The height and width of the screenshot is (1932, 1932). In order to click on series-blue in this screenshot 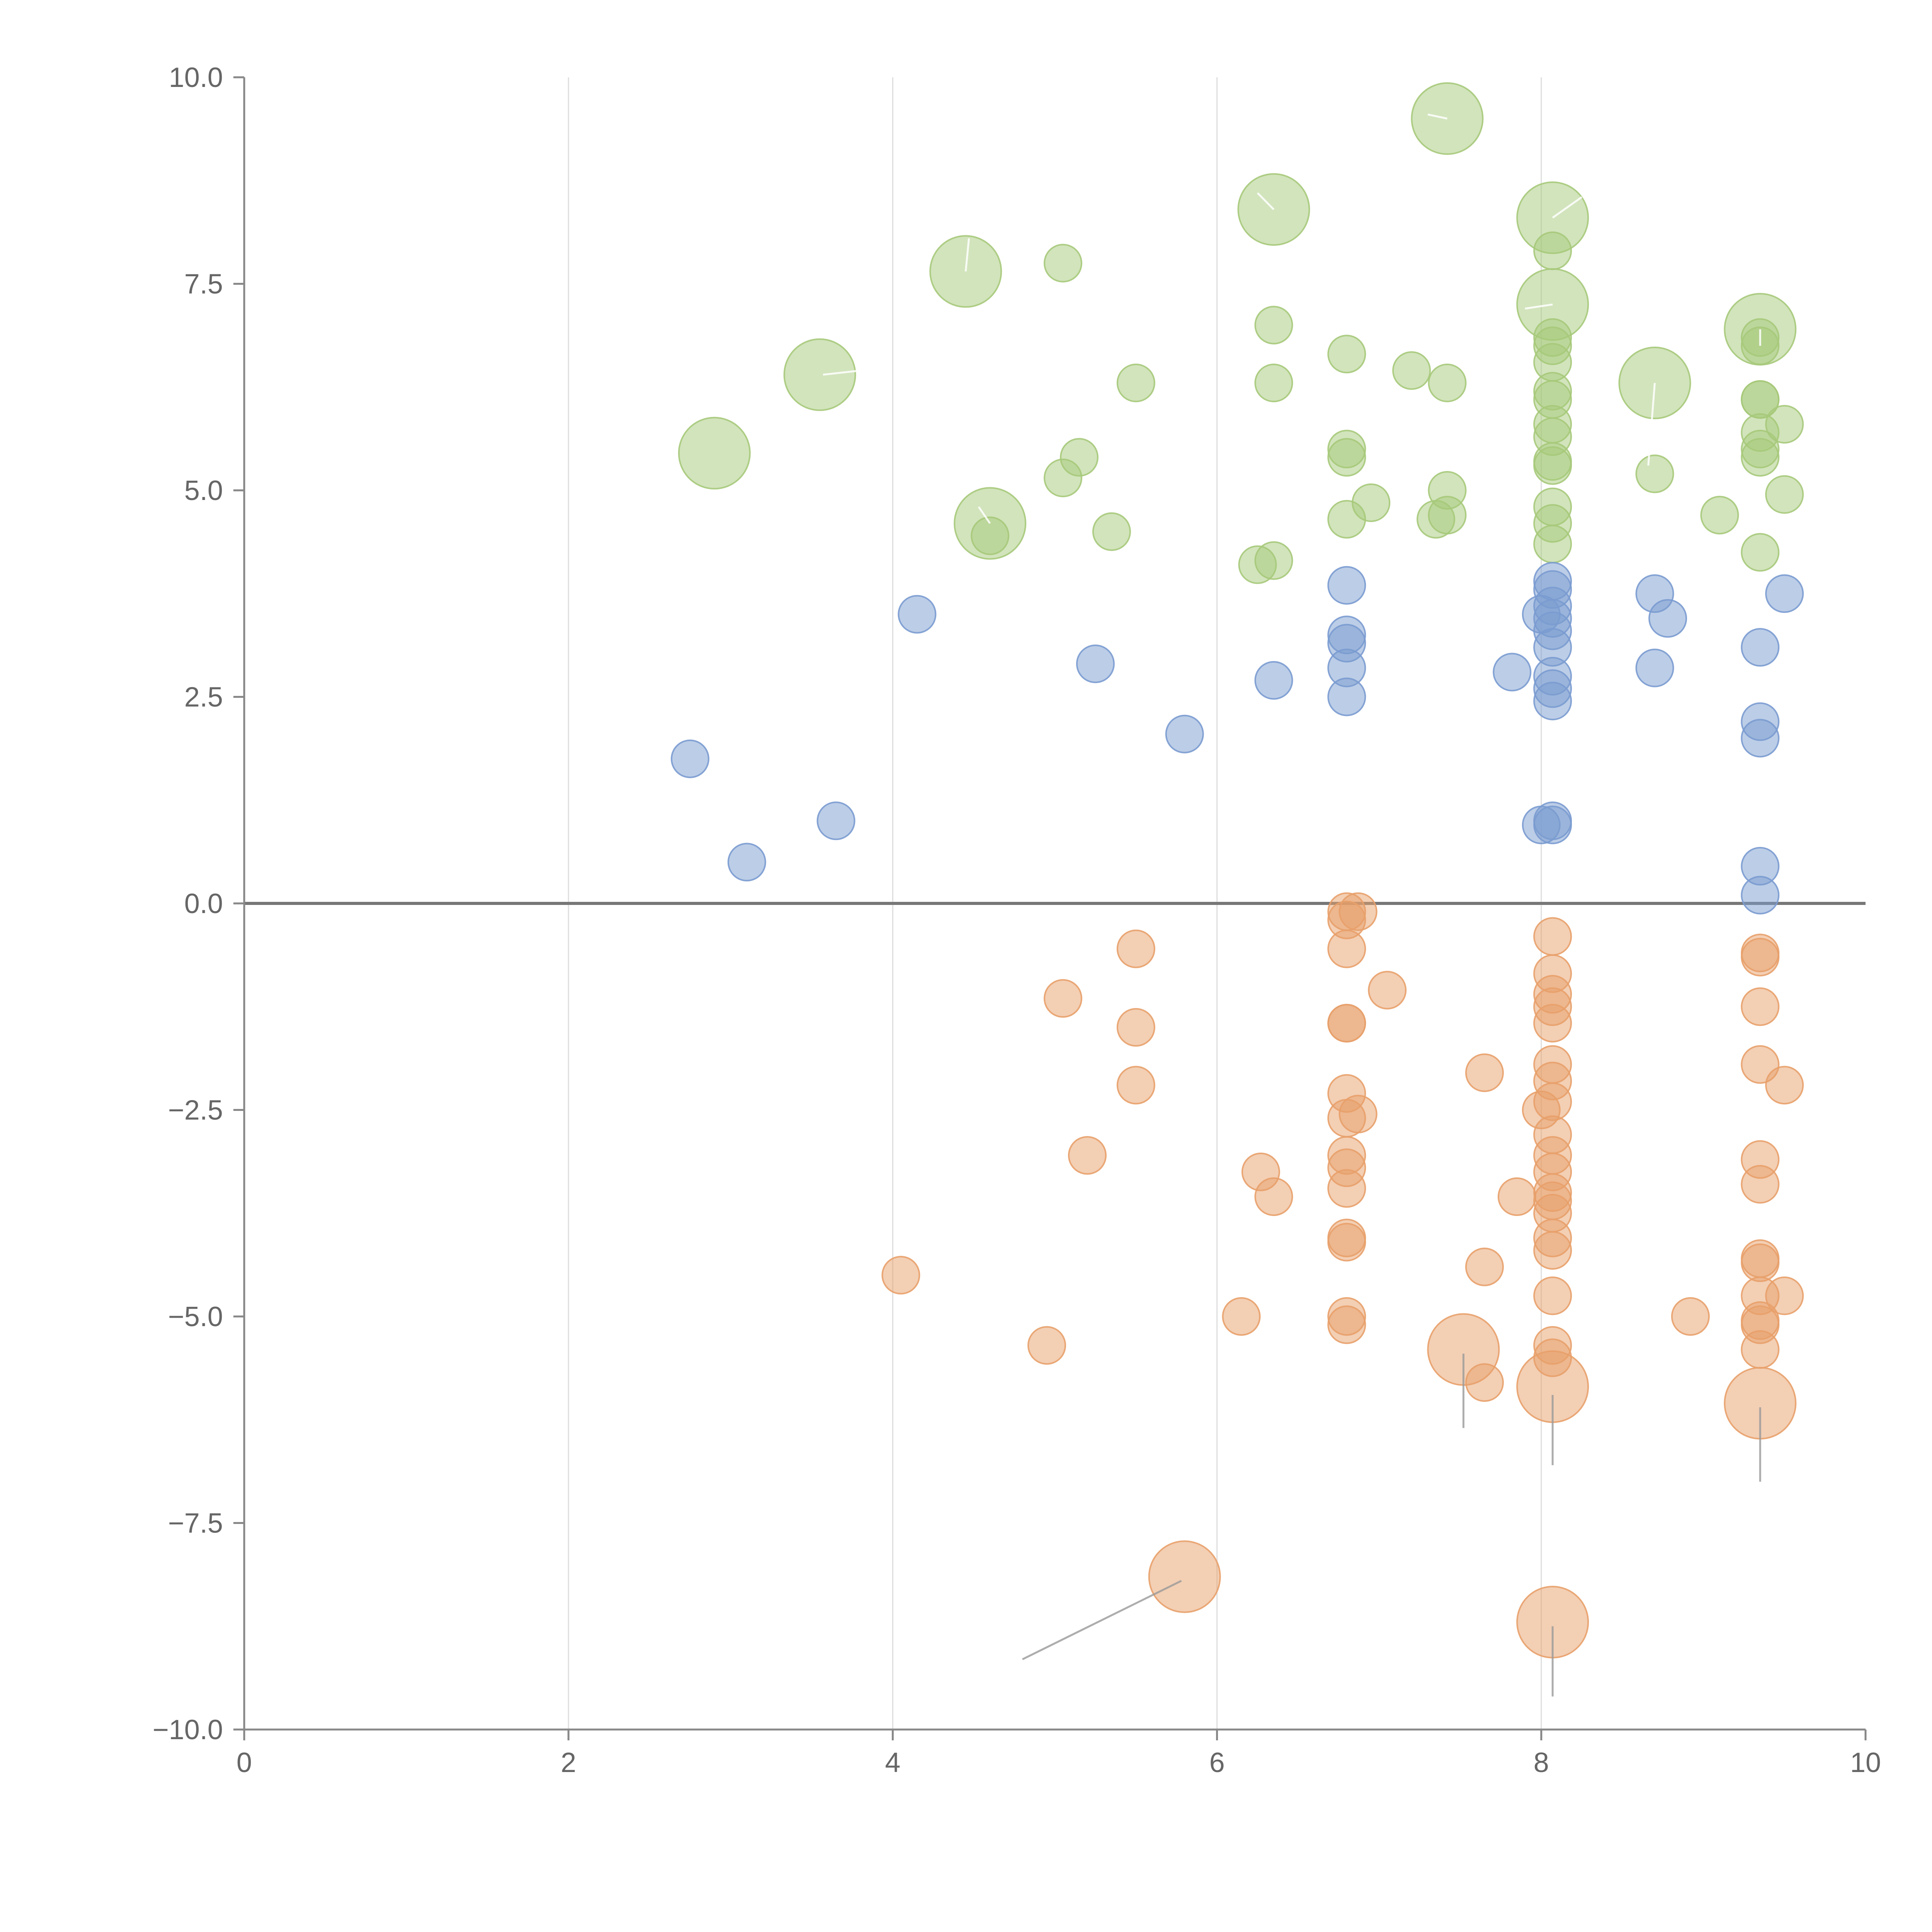, I will do `click(1237, 738)`.